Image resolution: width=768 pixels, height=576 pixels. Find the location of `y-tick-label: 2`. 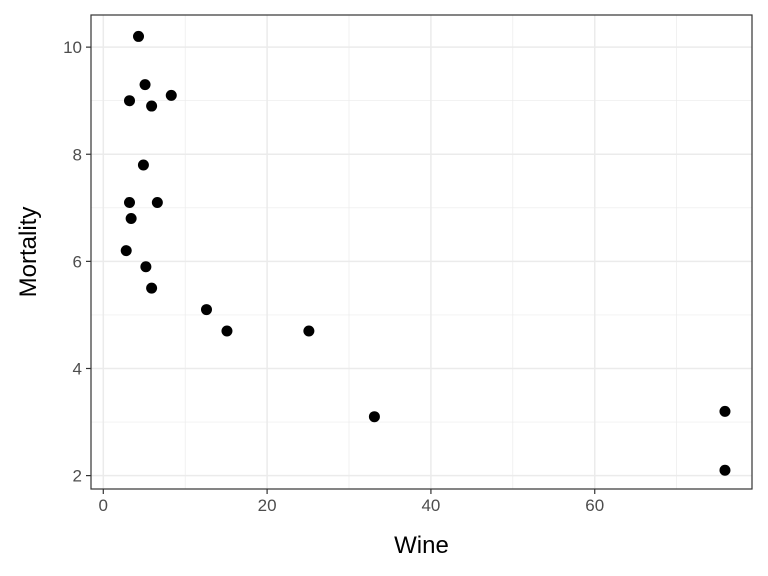

y-tick-label: 2 is located at coordinates (77, 476).